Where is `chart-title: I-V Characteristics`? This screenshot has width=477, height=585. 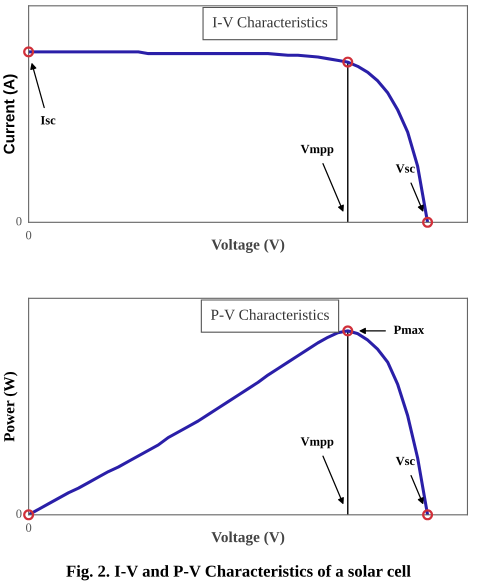
chart-title: I-V Characteristics is located at coordinates (270, 22).